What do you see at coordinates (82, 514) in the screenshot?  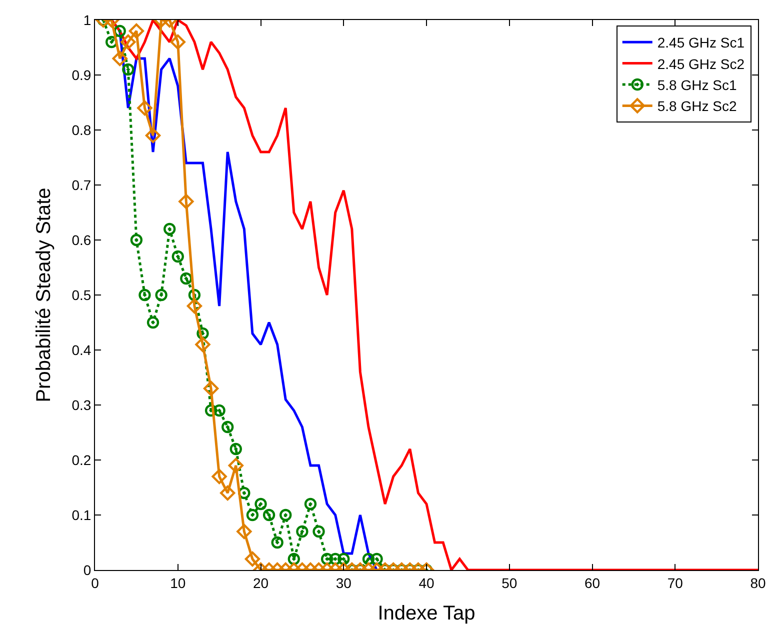 I see `y-tick-label: 0.1` at bounding box center [82, 514].